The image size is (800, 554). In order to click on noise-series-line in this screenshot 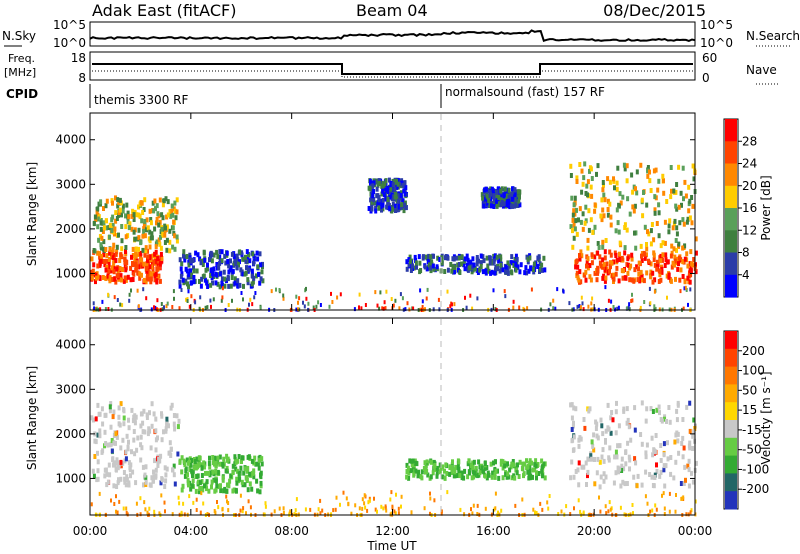, I will do `click(392, 35)`.